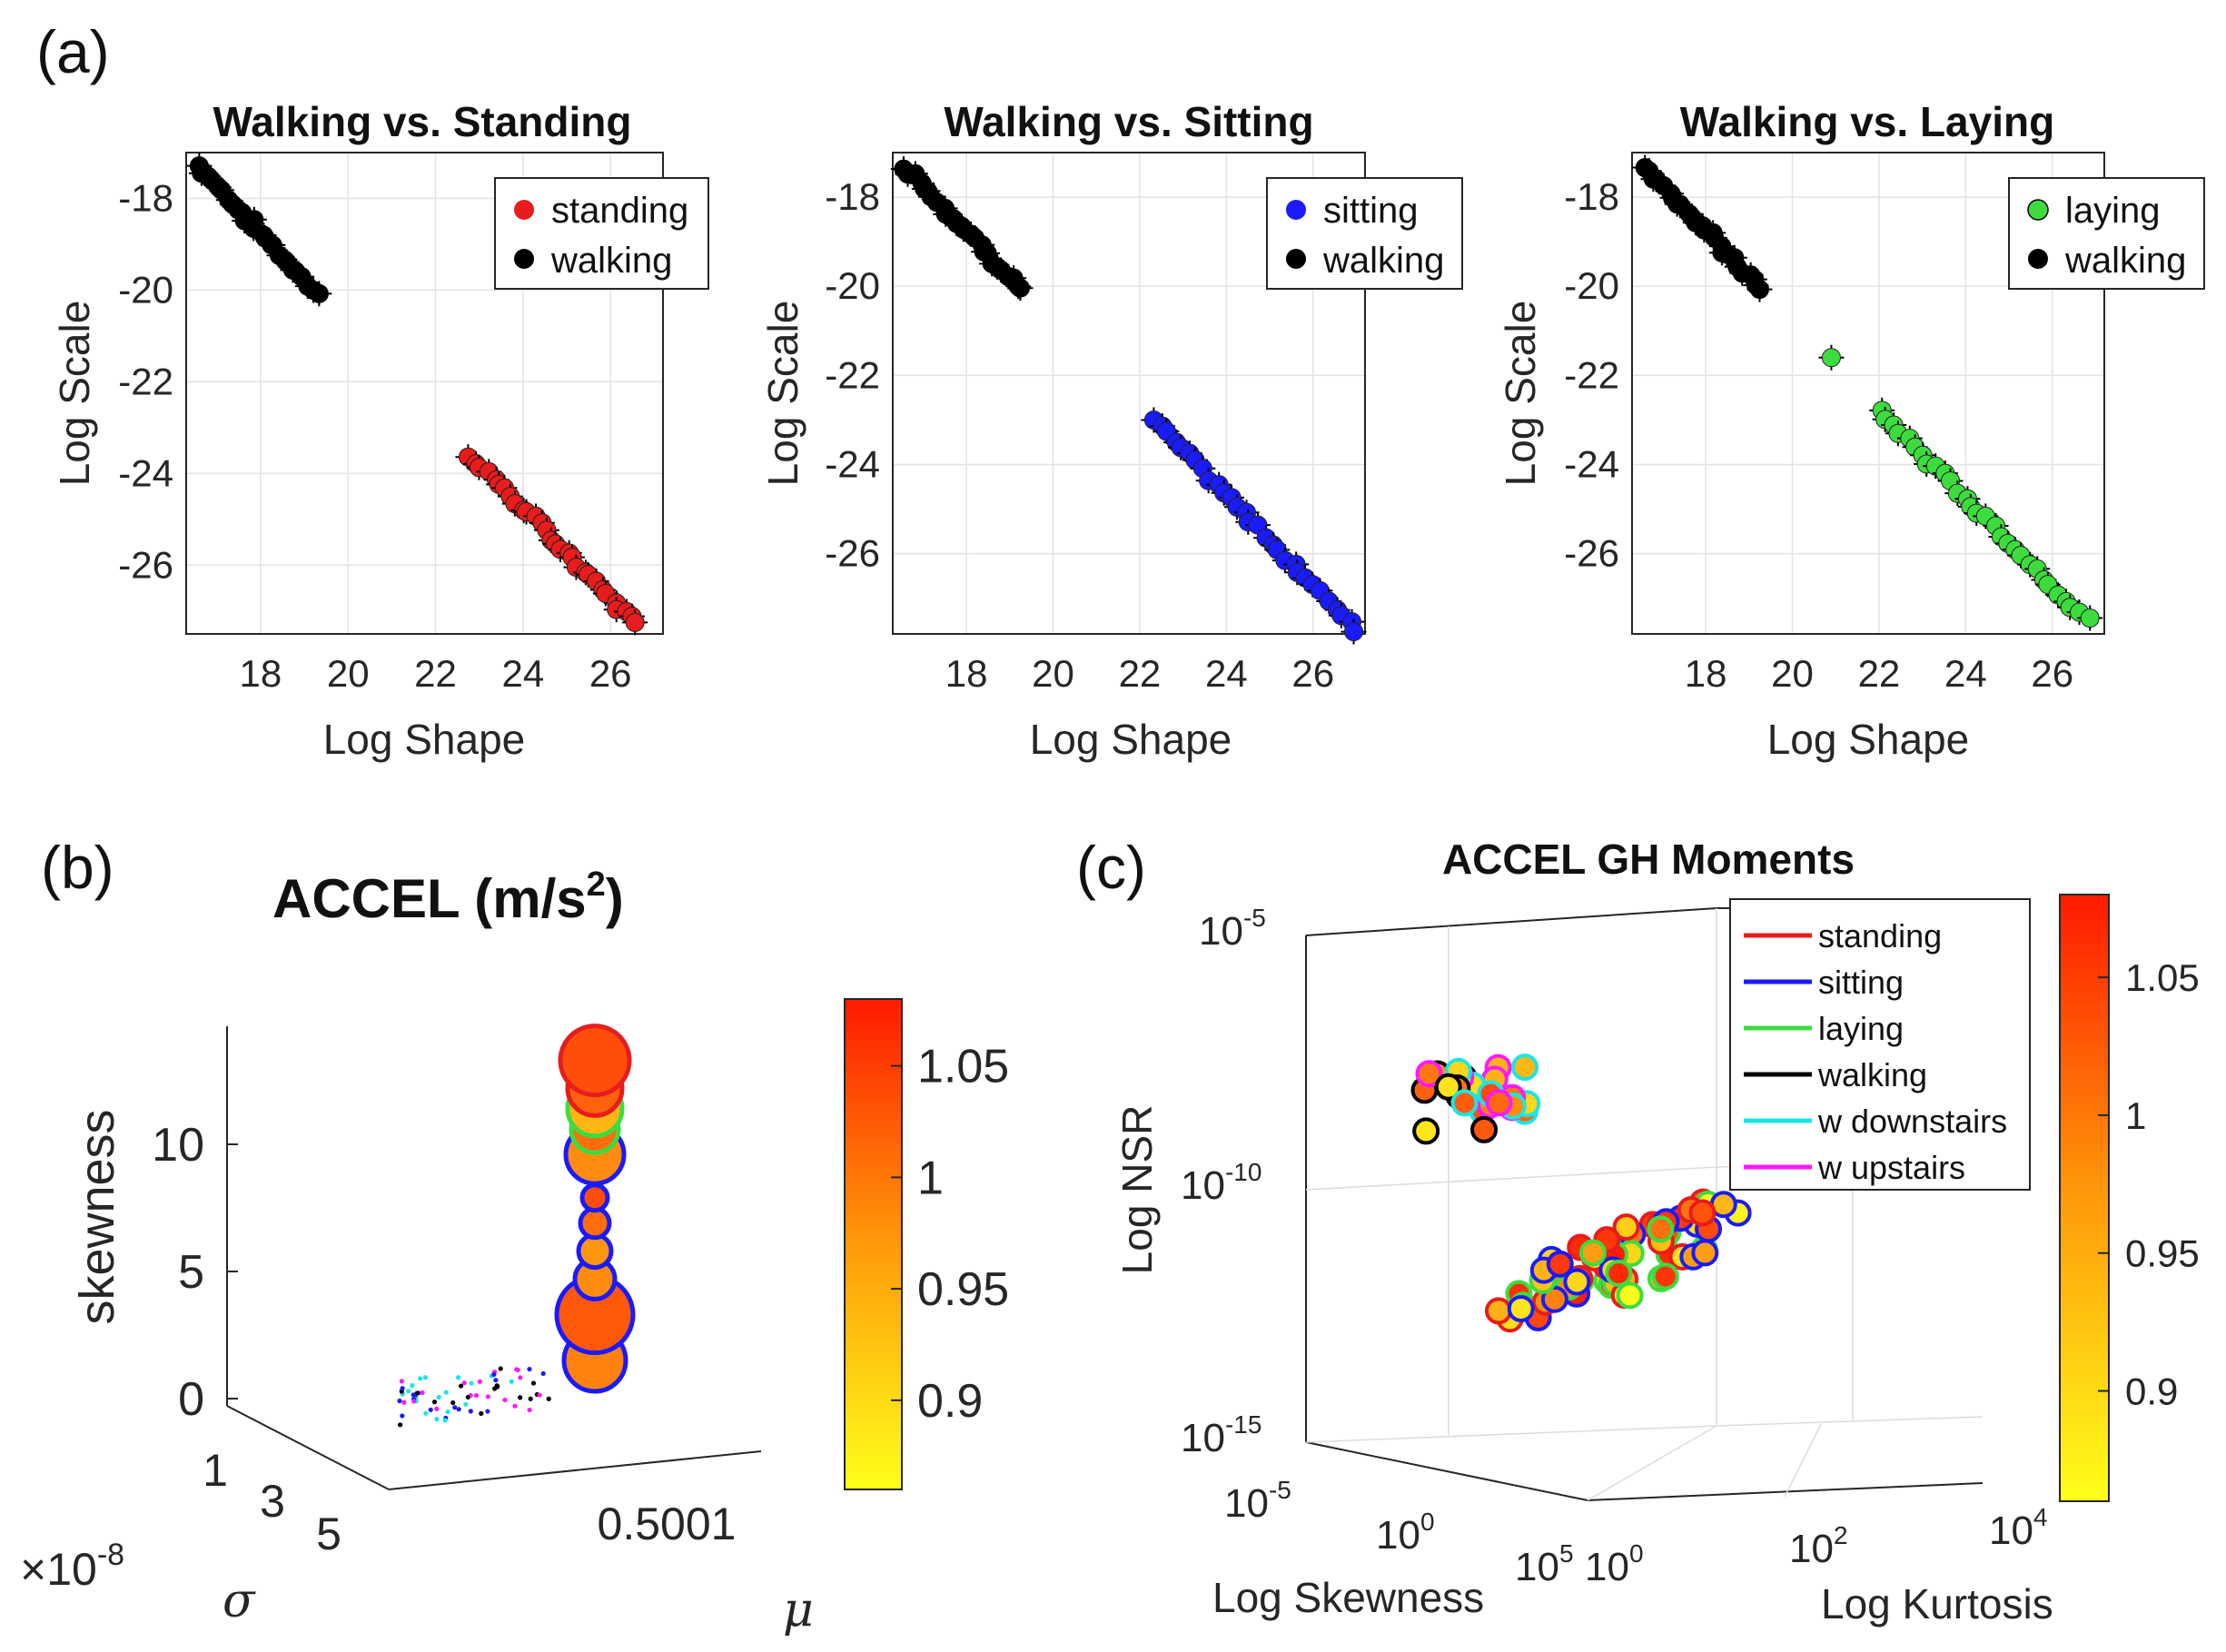 The image size is (2226, 1652). Describe the element at coordinates (1867, 121) in the screenshot. I see `chart-title: Walking vs. Laying` at that location.